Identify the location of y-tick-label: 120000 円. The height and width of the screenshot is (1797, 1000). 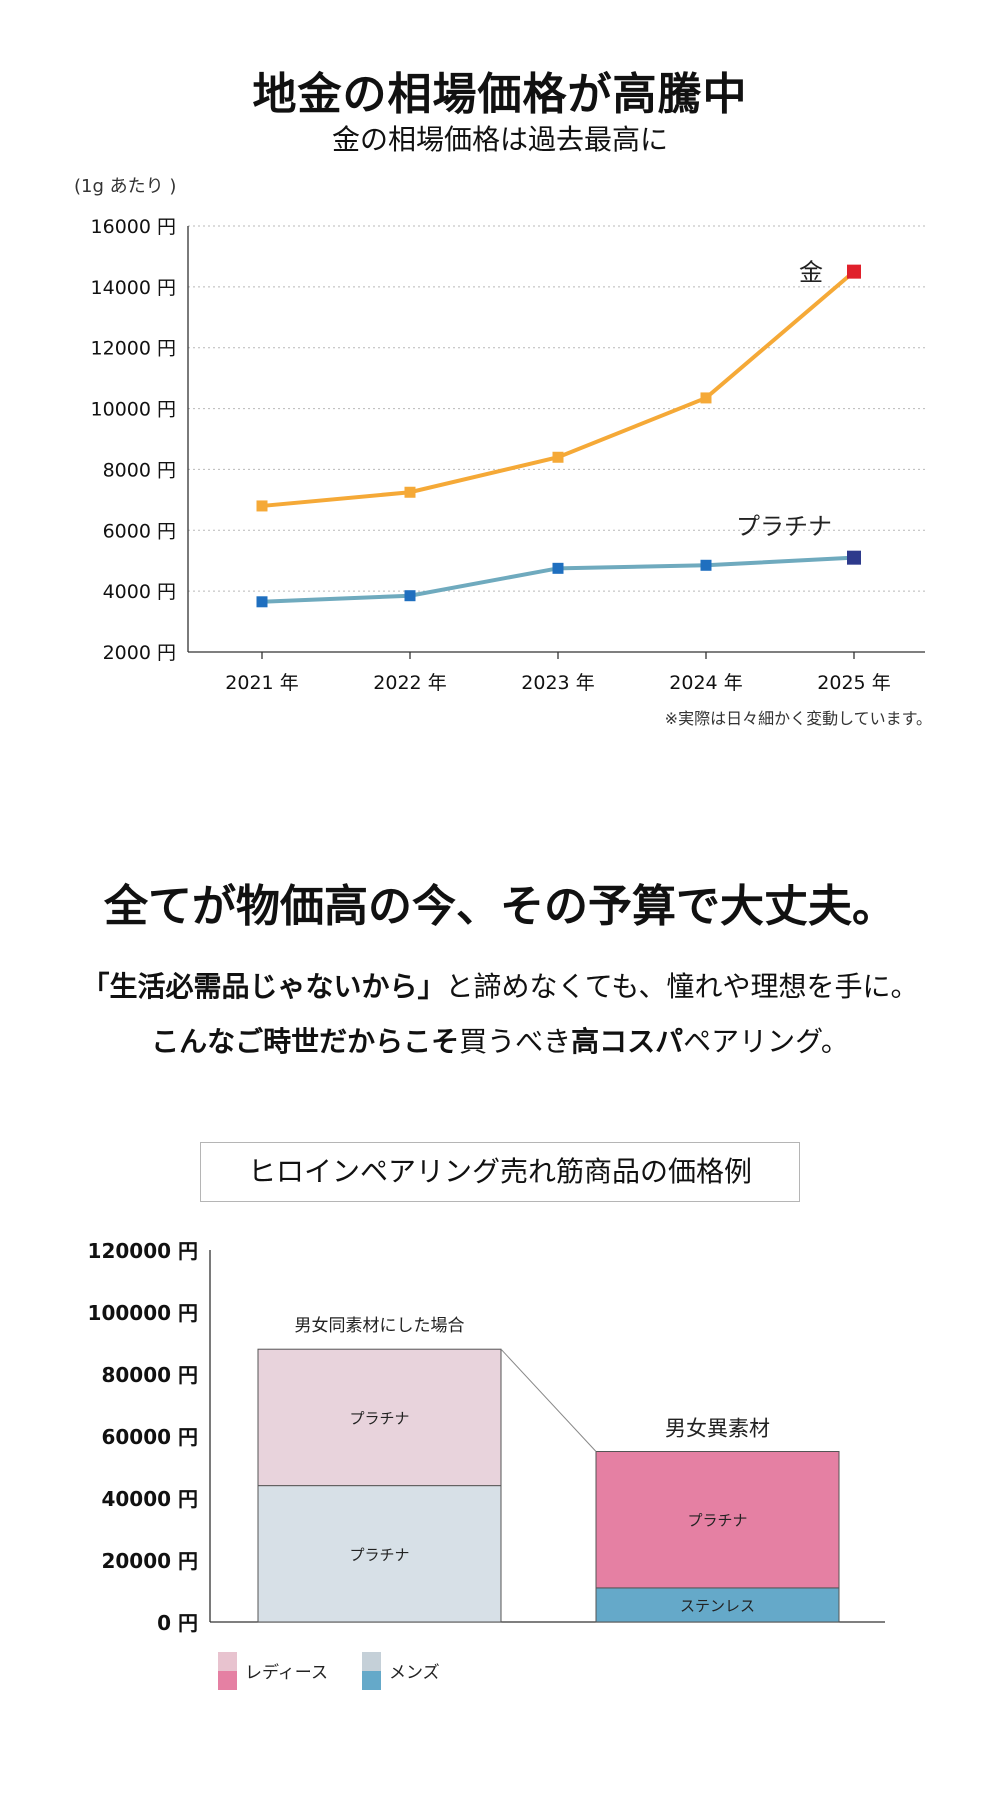
(143, 1251).